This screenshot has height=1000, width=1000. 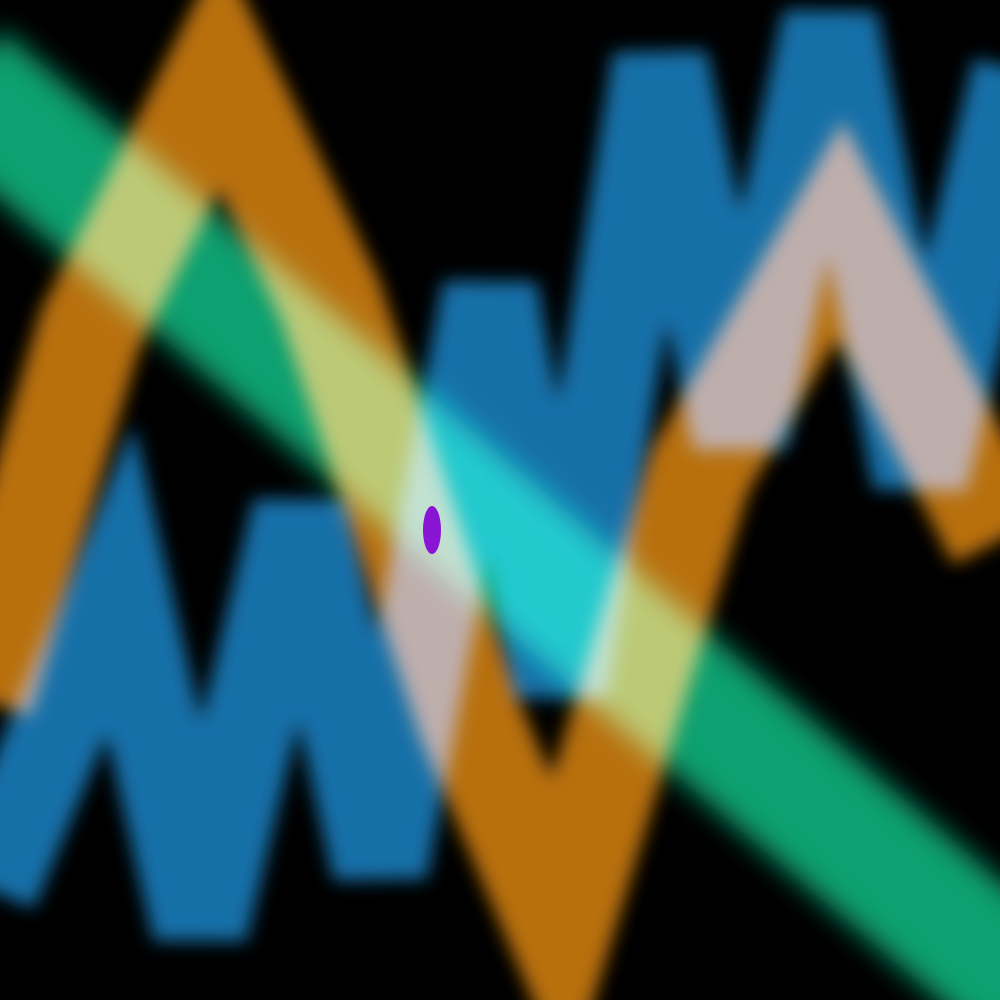 What do you see at coordinates (432, 530) in the screenshot?
I see `purple-oval-marker` at bounding box center [432, 530].